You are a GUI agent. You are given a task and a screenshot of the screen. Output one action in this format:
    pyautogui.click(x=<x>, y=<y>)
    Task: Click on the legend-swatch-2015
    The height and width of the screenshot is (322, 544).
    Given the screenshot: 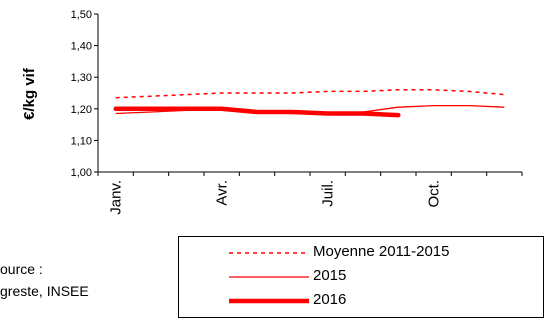 What is the action you would take?
    pyautogui.click(x=269, y=277)
    